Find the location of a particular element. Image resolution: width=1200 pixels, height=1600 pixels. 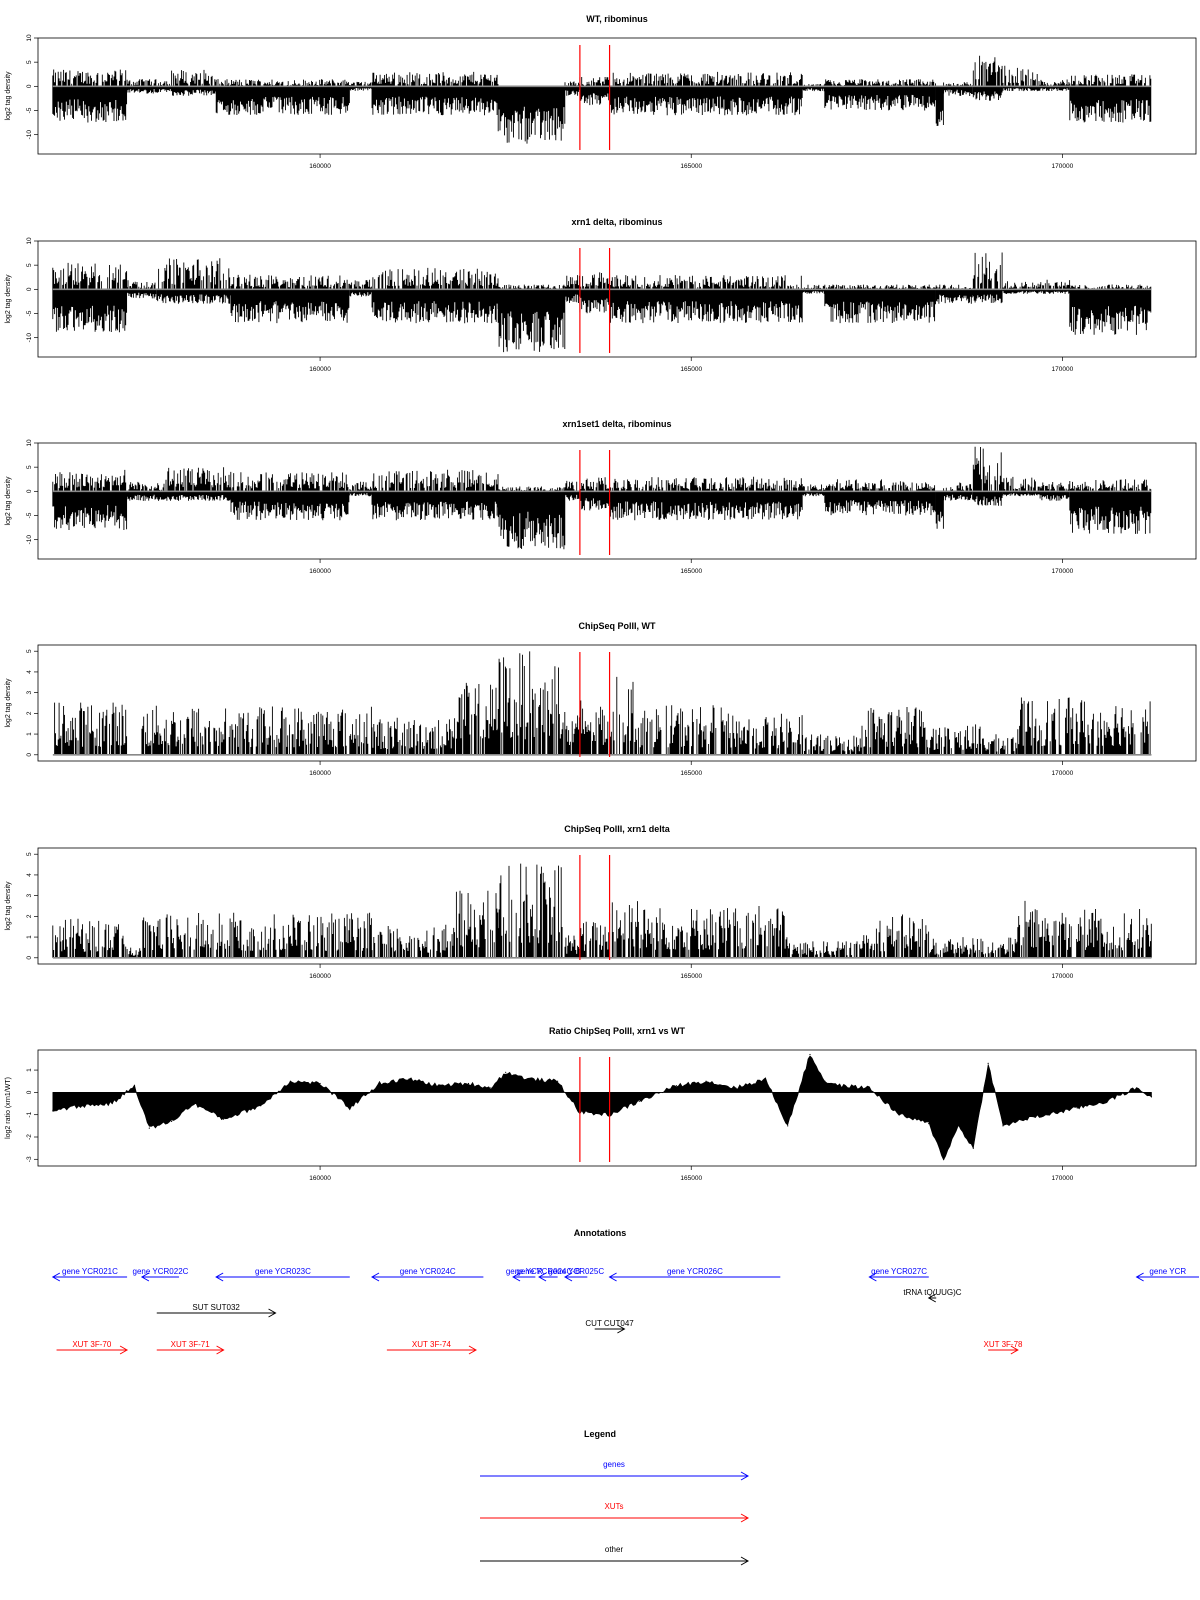

annotation-xut: XUT 3F-78 is located at coordinates (1004, 1347).